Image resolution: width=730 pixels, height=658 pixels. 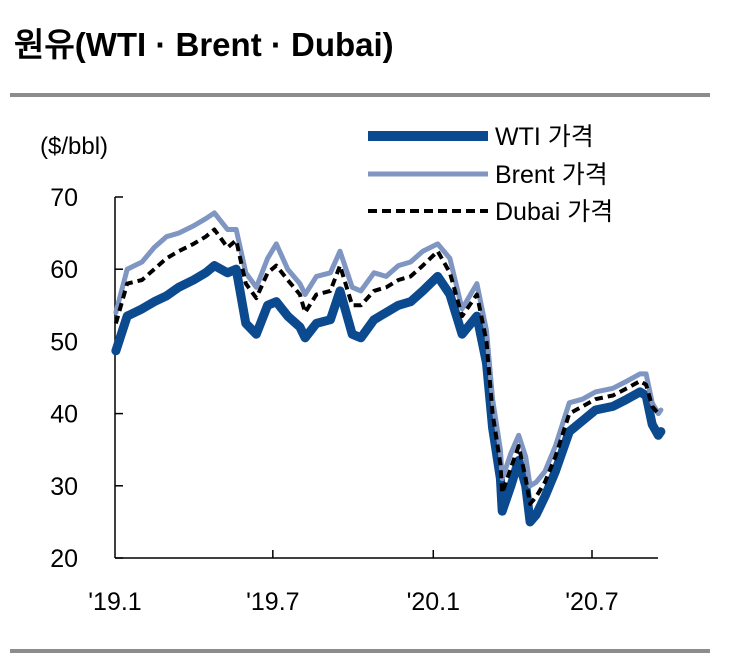 What do you see at coordinates (544, 137) in the screenshot?
I see `legend-label-wti: WTI 가격` at bounding box center [544, 137].